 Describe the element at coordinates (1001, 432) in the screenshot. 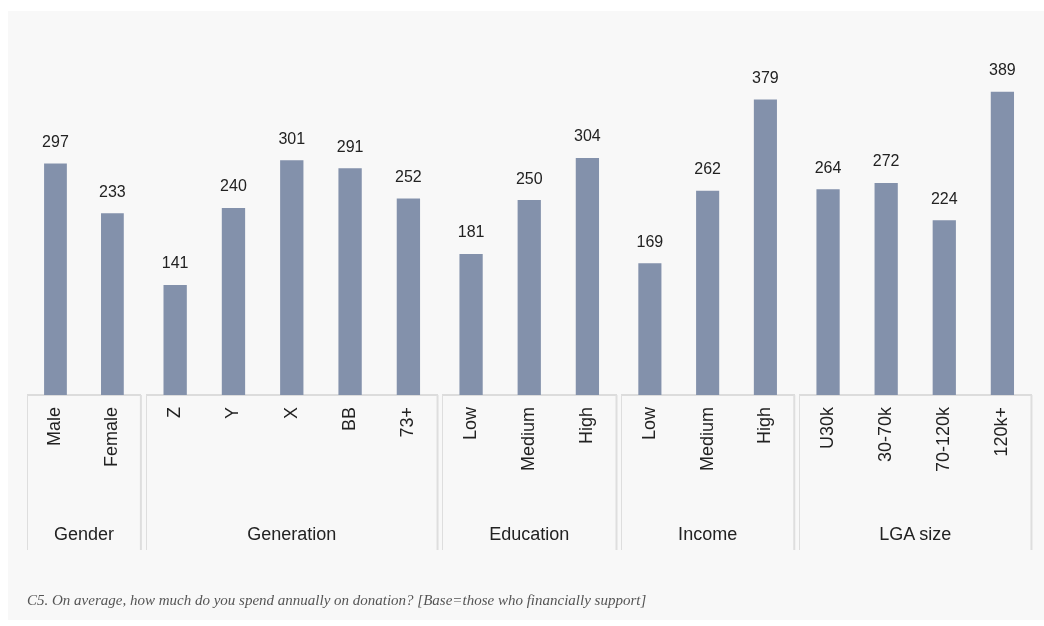

I see `x-tick-label: 120k+` at that location.